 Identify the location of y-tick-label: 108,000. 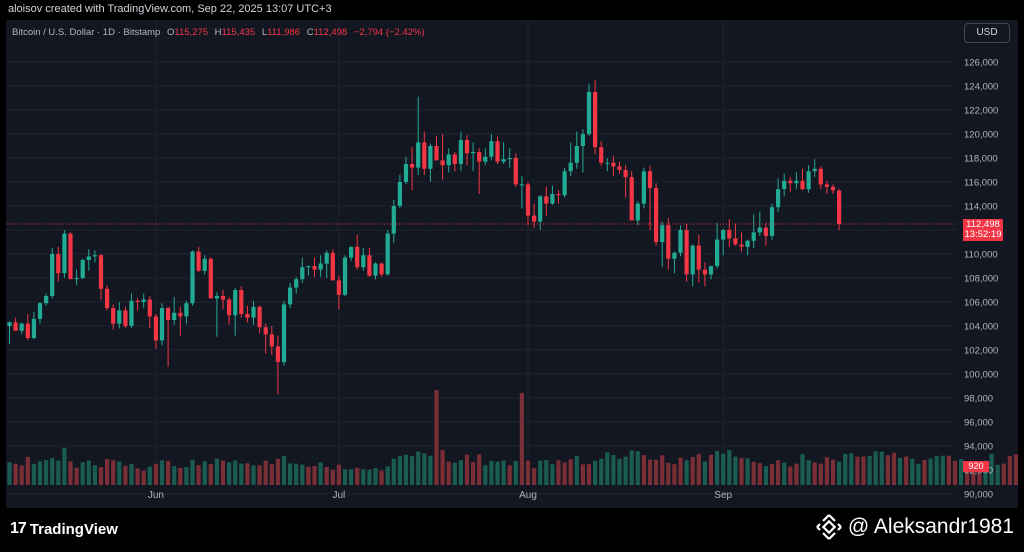
(981, 279).